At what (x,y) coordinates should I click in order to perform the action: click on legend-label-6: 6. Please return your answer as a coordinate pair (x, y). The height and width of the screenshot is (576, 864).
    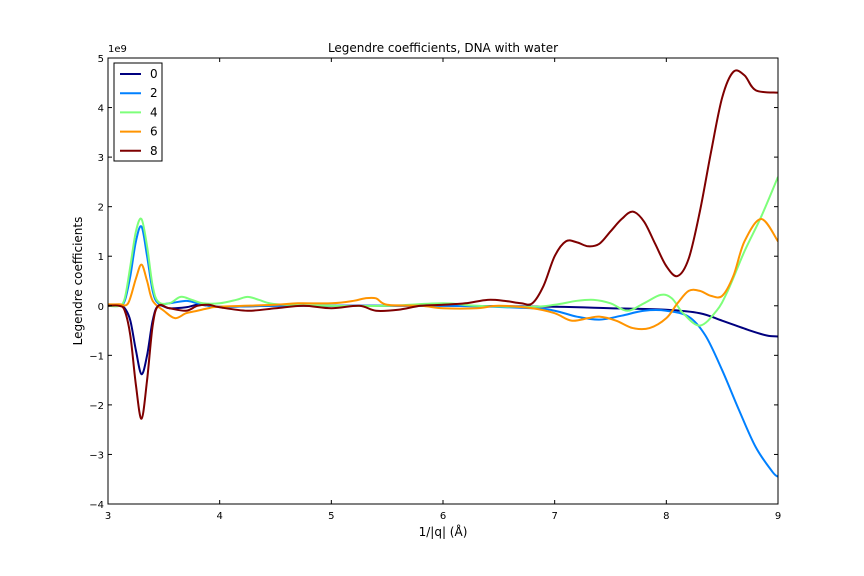
    Looking at the image, I should click on (154, 132).